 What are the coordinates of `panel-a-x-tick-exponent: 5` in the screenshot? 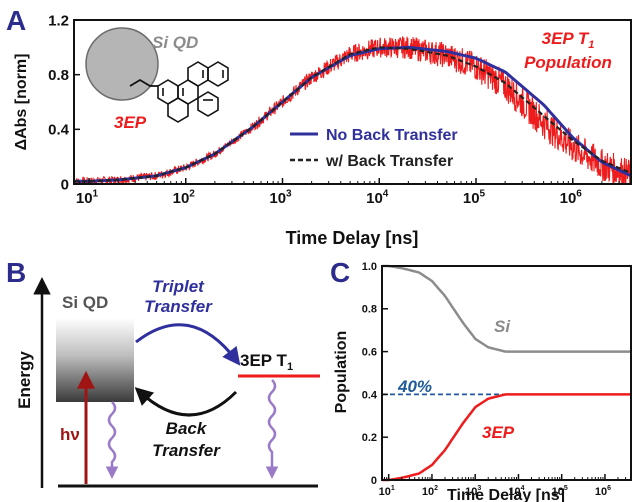 It's located at (483, 193).